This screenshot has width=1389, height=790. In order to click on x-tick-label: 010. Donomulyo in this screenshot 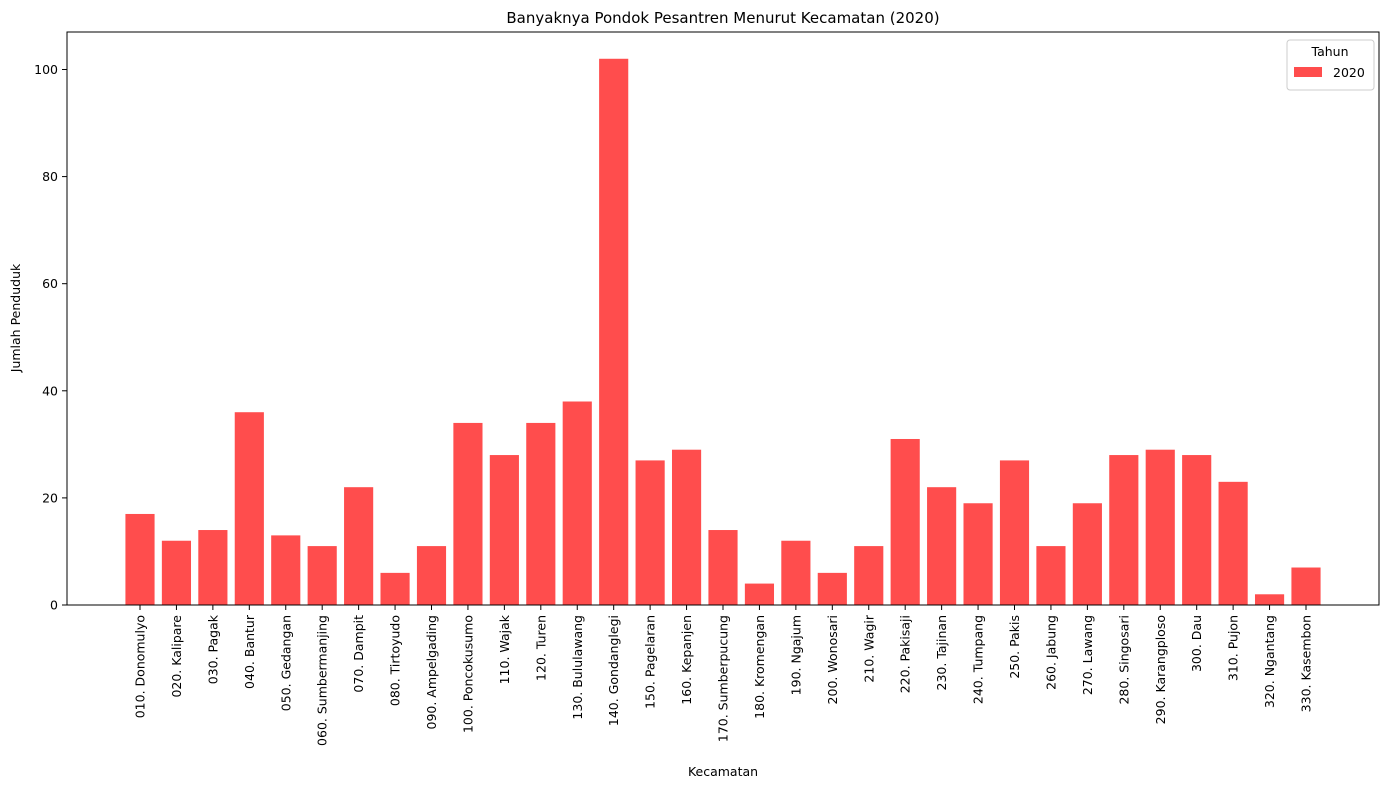, I will do `click(140, 666)`.